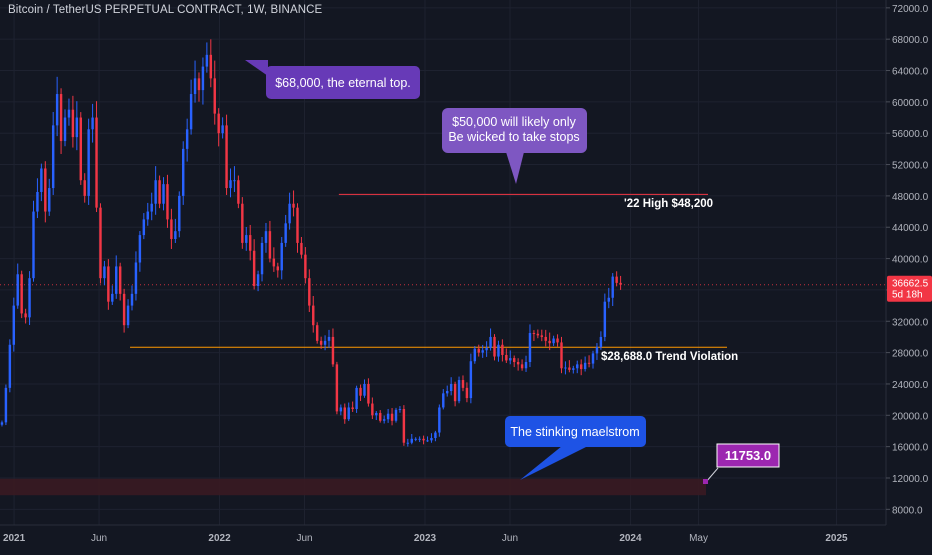 Image resolution: width=932 pixels, height=555 pixels. I want to click on price-tag-box, so click(909, 288).